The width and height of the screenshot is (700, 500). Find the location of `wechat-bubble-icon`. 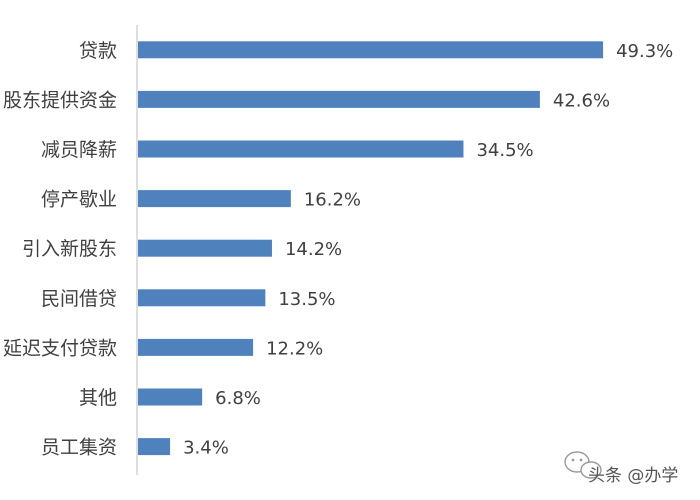

wechat-bubble-icon is located at coordinates (583, 465).